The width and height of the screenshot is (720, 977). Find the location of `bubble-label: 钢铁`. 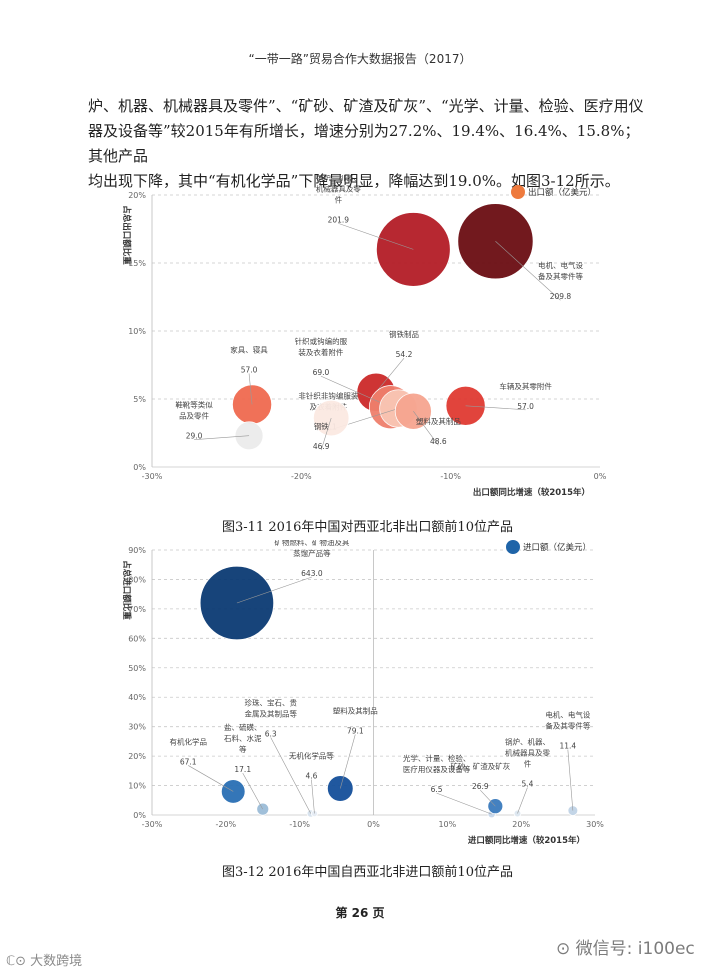

bubble-label: 钢铁 is located at coordinates (321, 426).